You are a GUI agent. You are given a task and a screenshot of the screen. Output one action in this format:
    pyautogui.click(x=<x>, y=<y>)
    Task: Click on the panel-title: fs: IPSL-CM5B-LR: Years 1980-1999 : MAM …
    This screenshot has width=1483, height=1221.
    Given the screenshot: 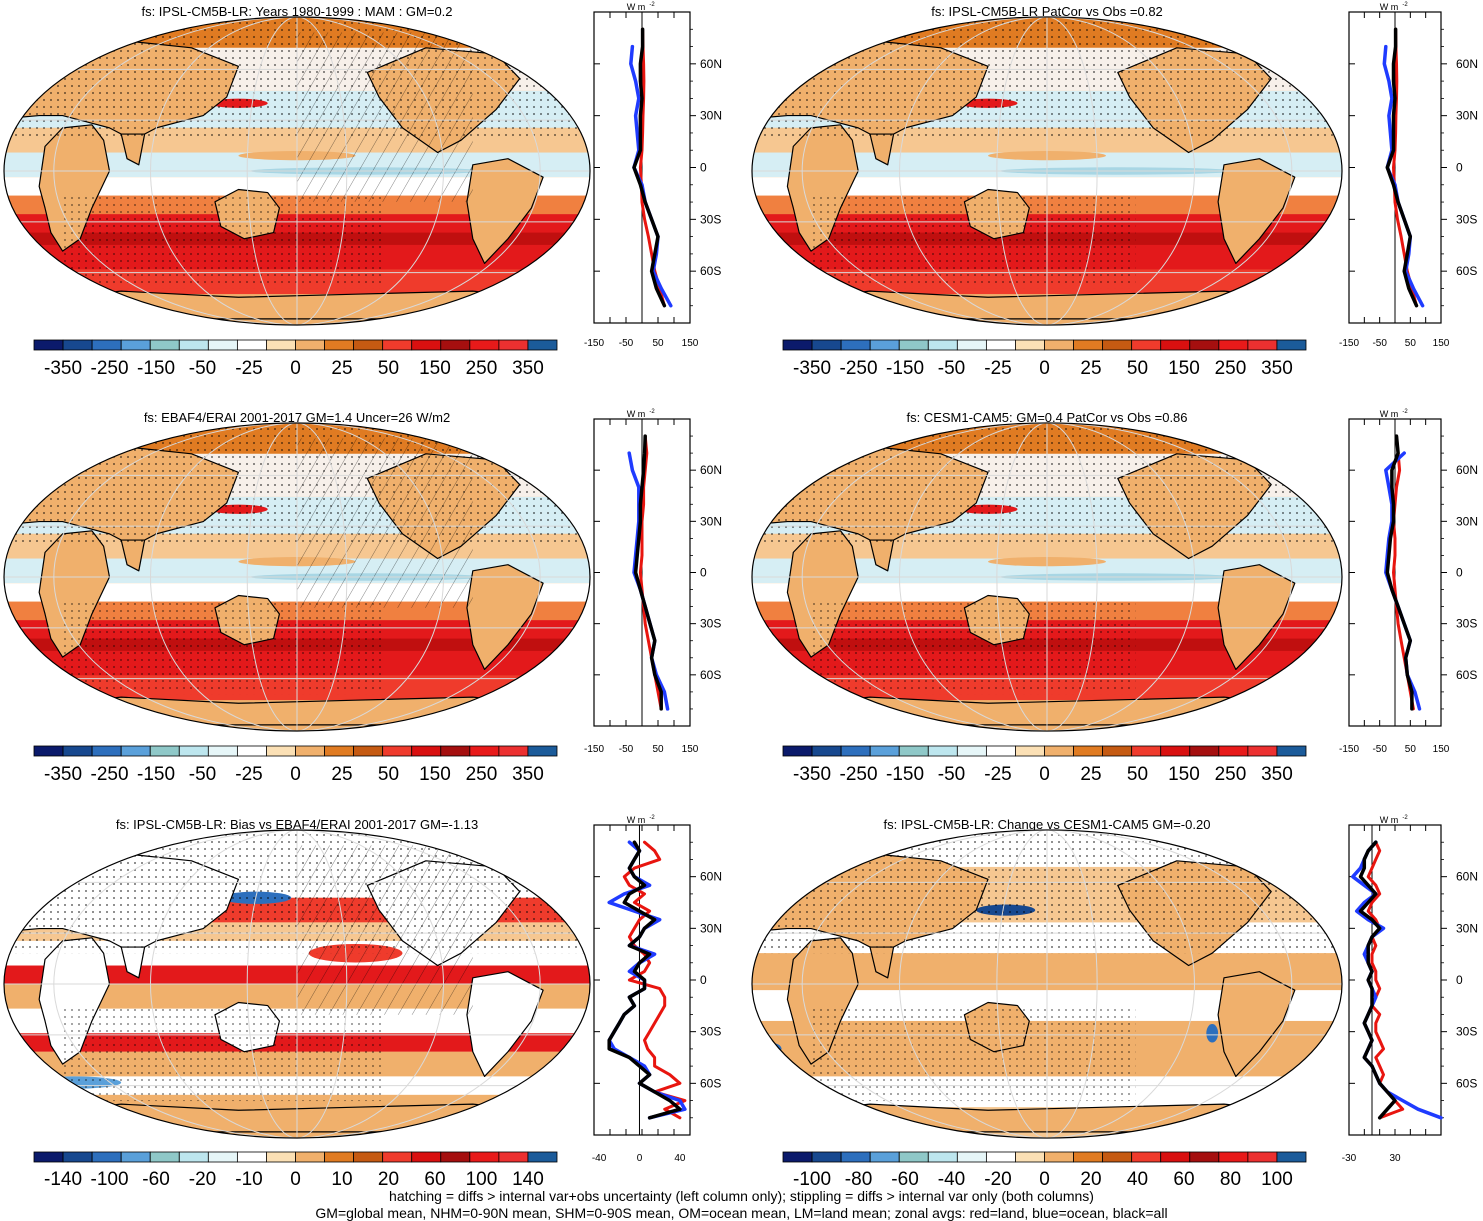 What is the action you would take?
    pyautogui.click(x=296, y=11)
    